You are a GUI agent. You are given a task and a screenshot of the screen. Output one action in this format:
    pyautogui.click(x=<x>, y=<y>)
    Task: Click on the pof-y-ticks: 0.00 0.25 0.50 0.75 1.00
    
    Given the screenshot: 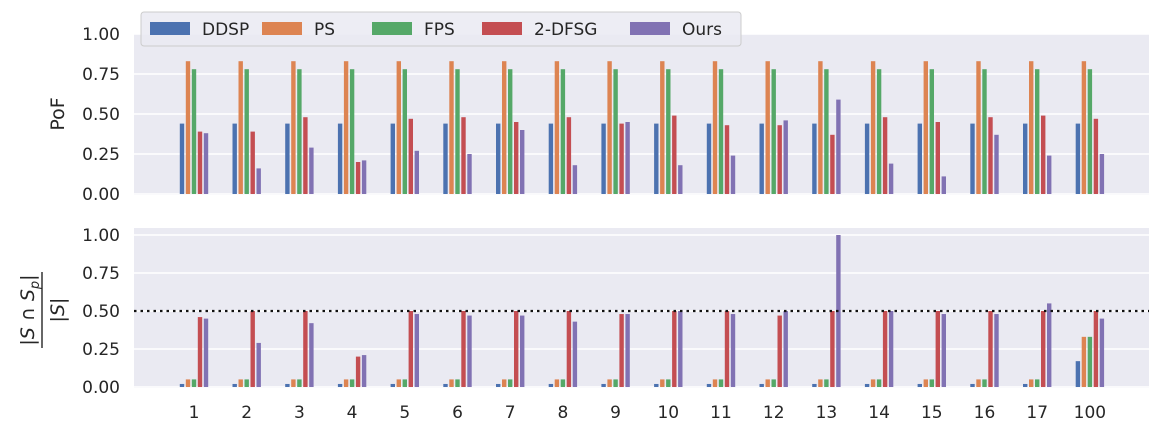 What is the action you would take?
    pyautogui.click(x=101, y=115)
    